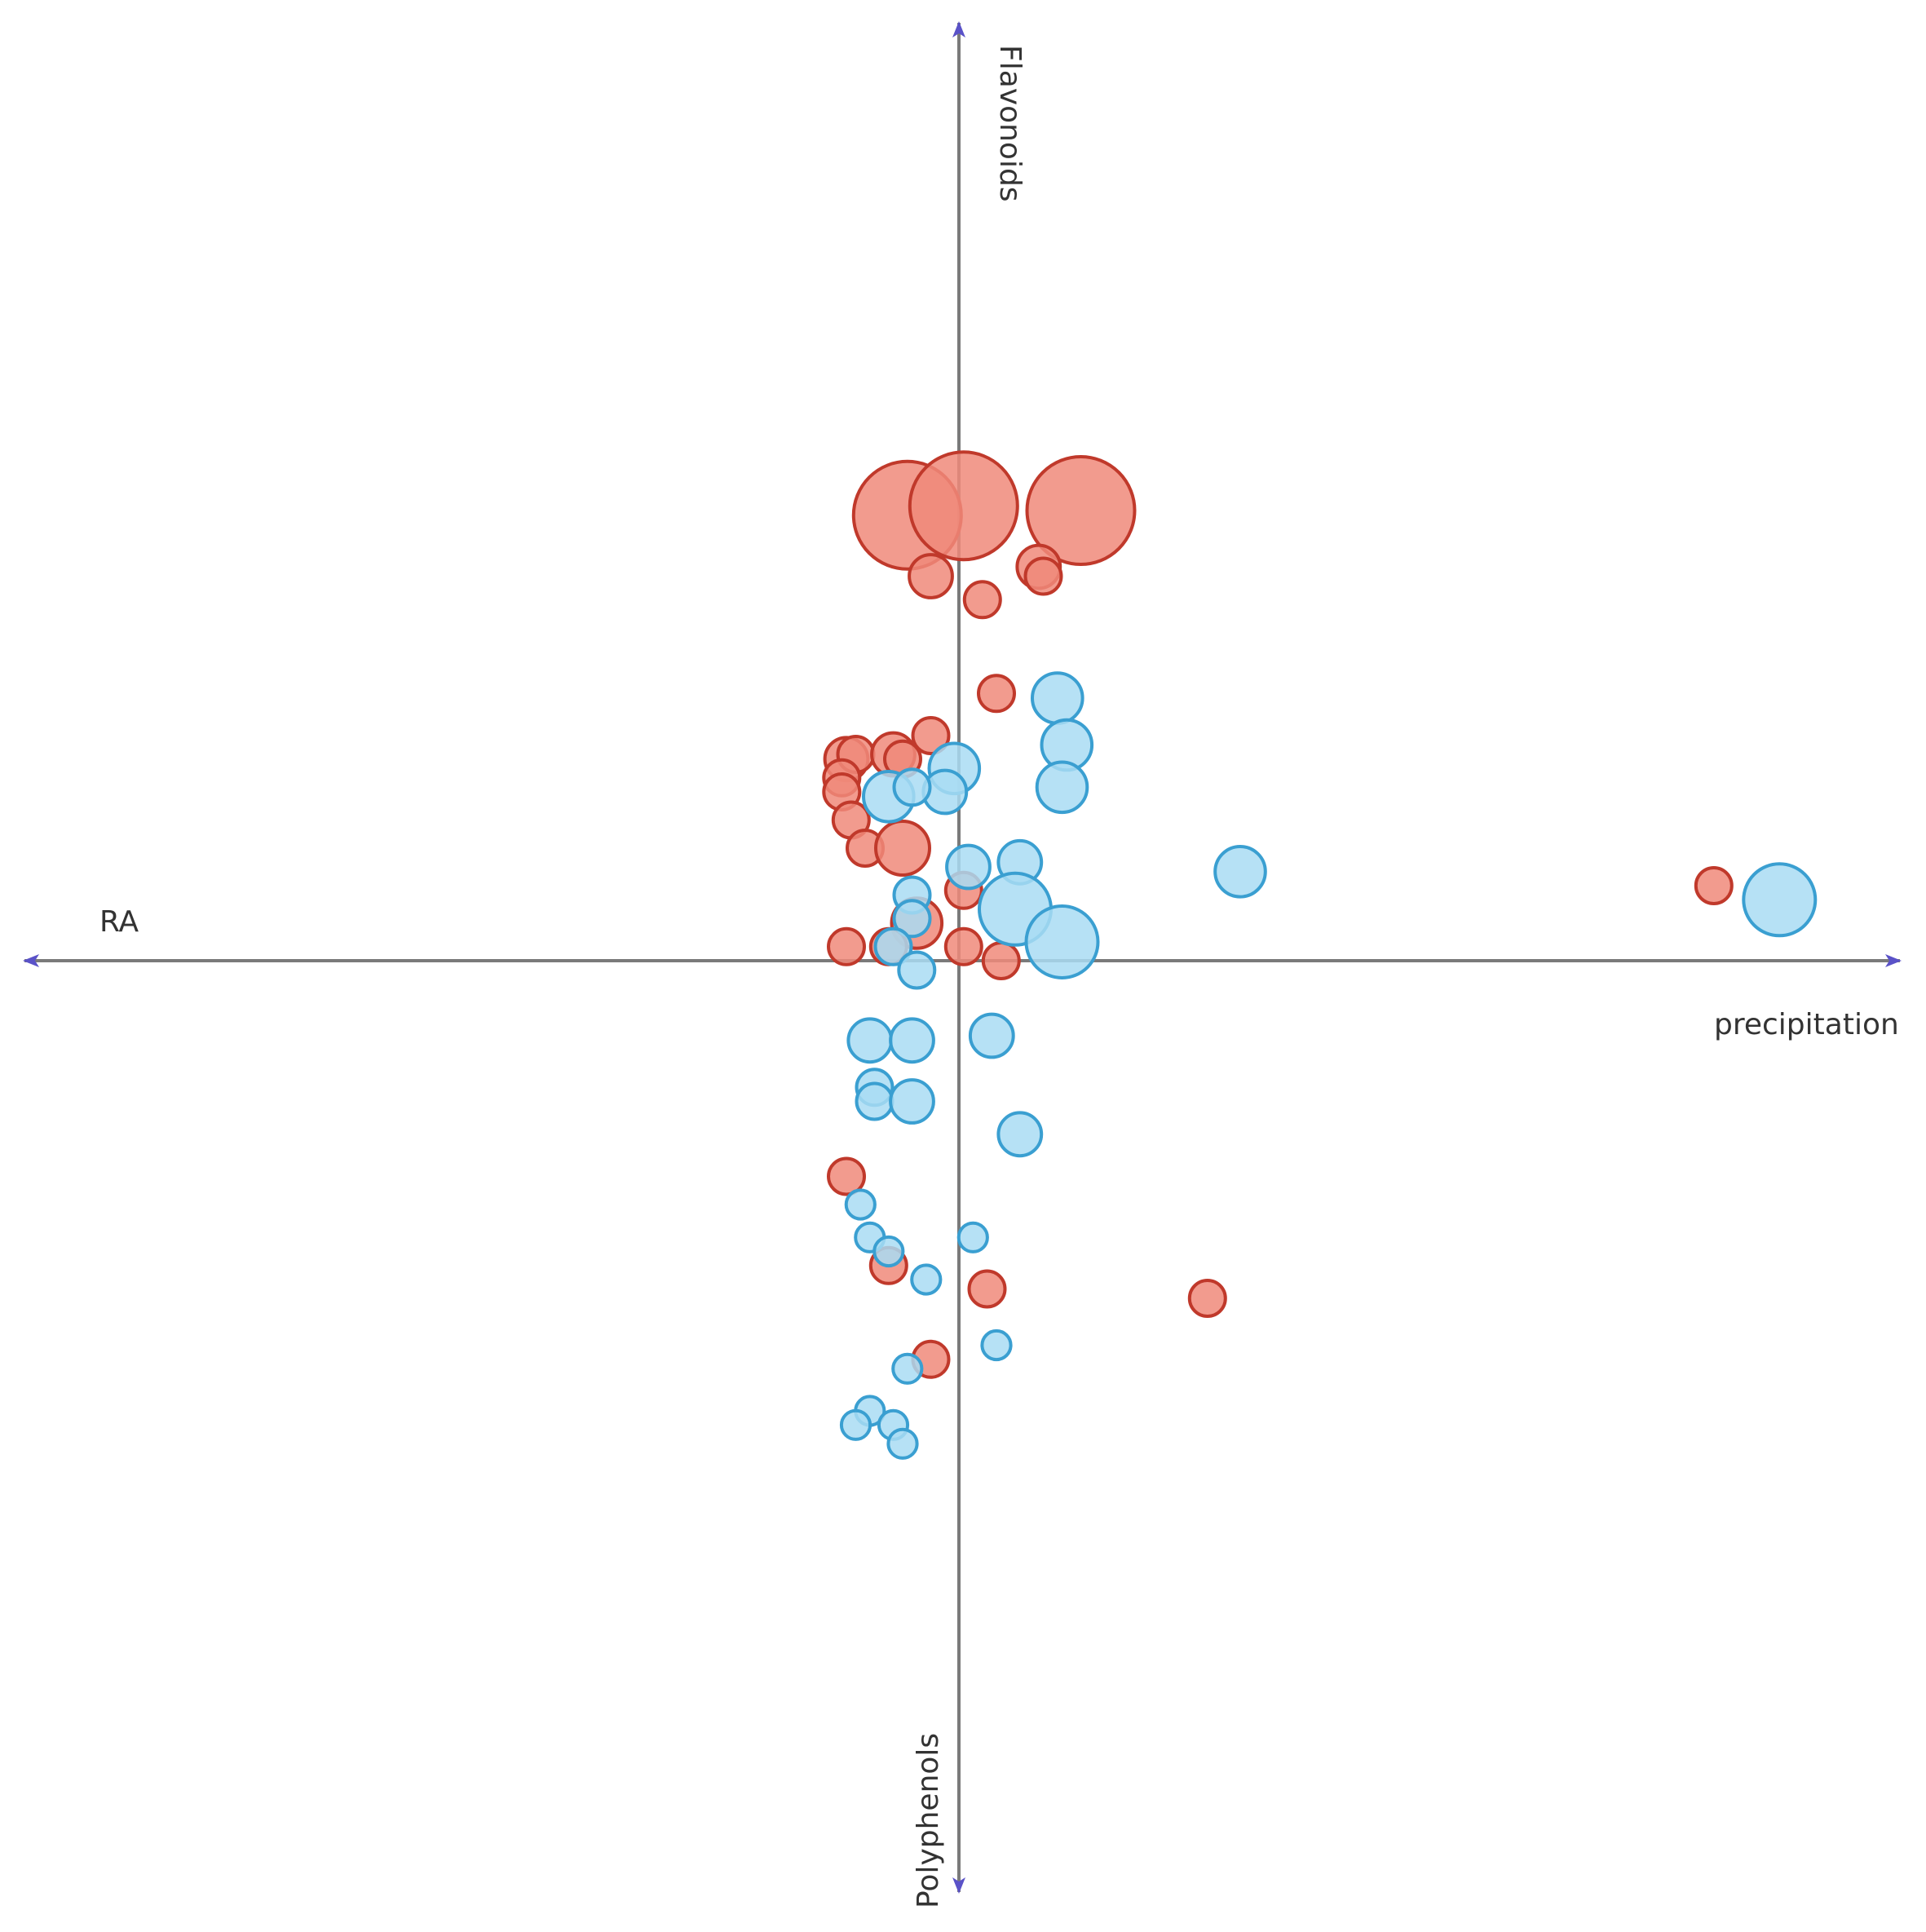  Describe the element at coordinates (928, 1820) in the screenshot. I see `axis-label-bottom: Polyphenols` at that location.